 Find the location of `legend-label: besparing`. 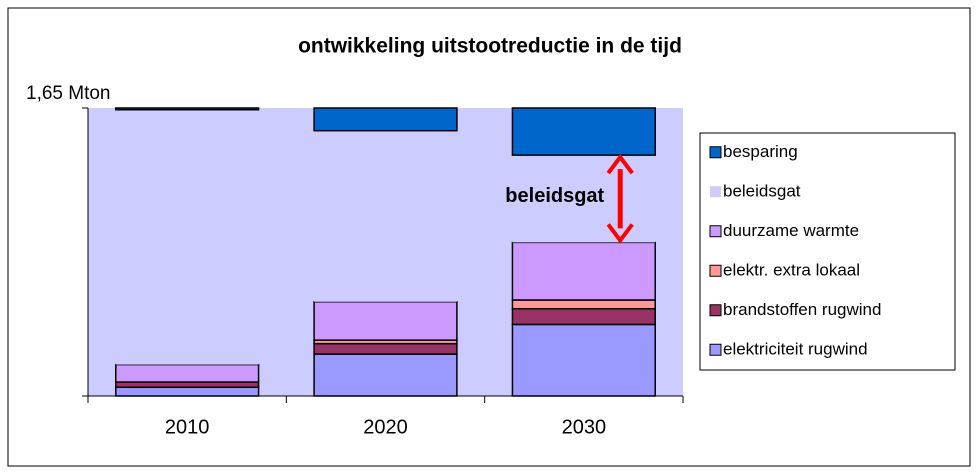

legend-label: besparing is located at coordinates (760, 151).